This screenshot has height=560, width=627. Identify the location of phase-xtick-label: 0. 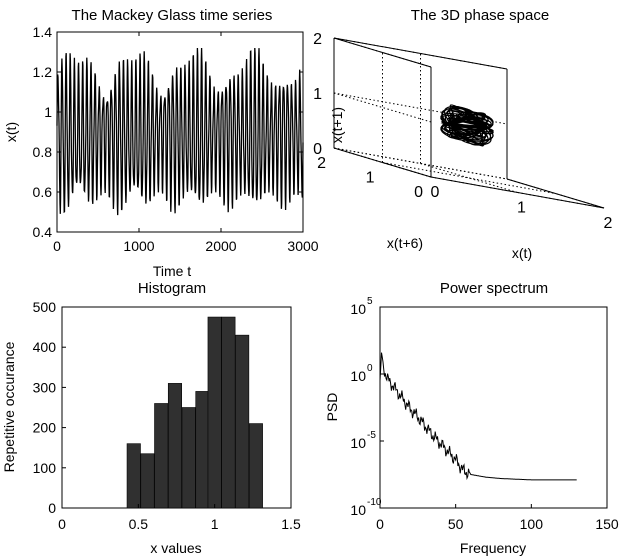
(435, 192).